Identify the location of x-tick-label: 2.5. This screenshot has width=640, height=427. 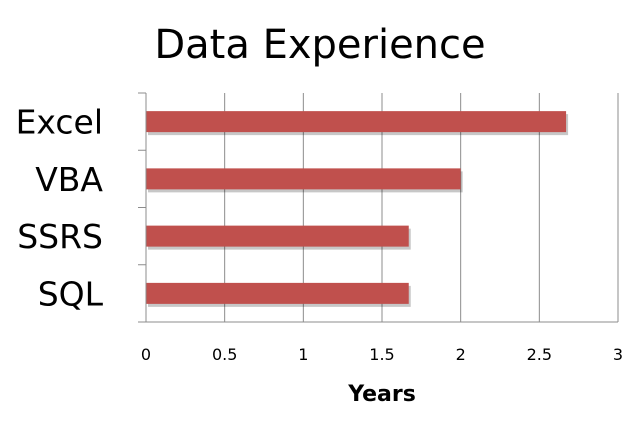
(539, 354).